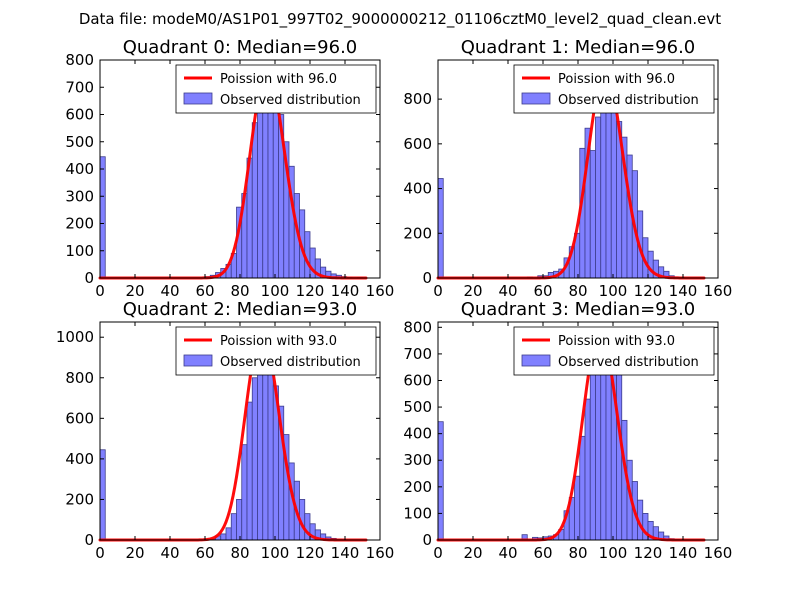 Image resolution: width=800 pixels, height=600 pixels. I want to click on legend-label-poisson: Poission with 93.0, so click(278, 341).